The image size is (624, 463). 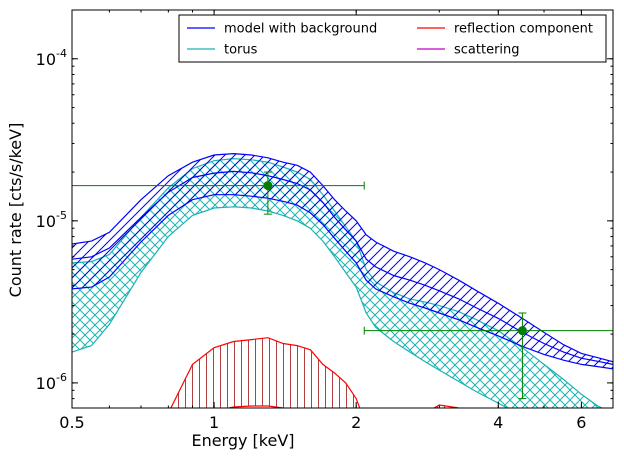 I want to click on legend-label: reflection component, so click(x=523, y=29).